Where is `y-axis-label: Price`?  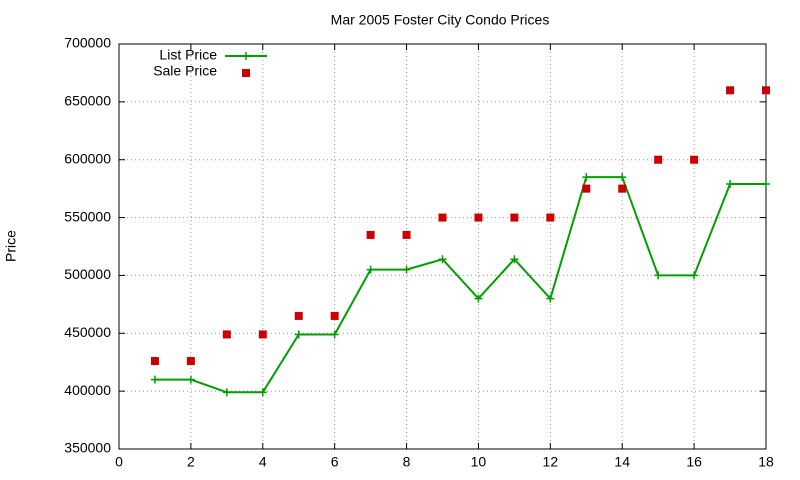 y-axis-label: Price is located at coordinates (11, 246).